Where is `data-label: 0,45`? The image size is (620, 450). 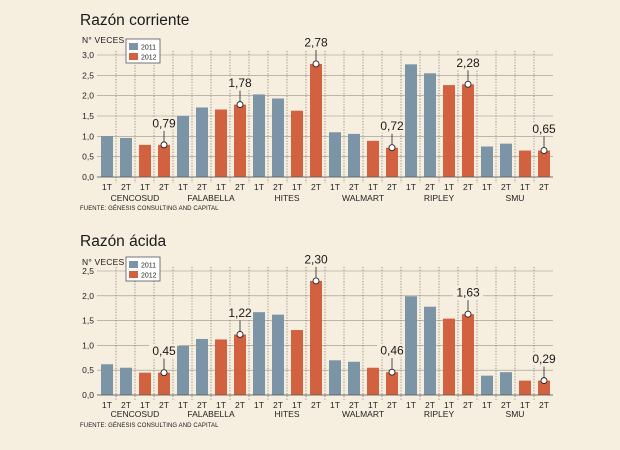
data-label: 0,45 is located at coordinates (164, 351).